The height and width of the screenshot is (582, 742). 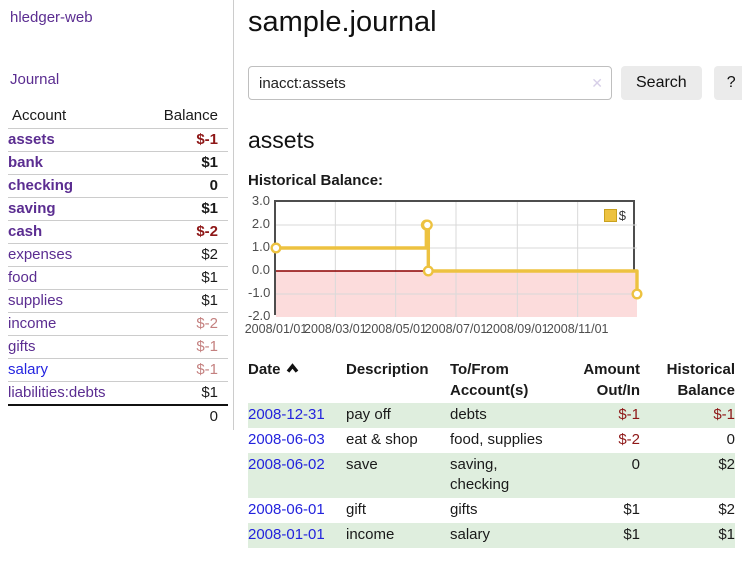 What do you see at coordinates (118, 209) in the screenshot?
I see `account-row: saving $1` at bounding box center [118, 209].